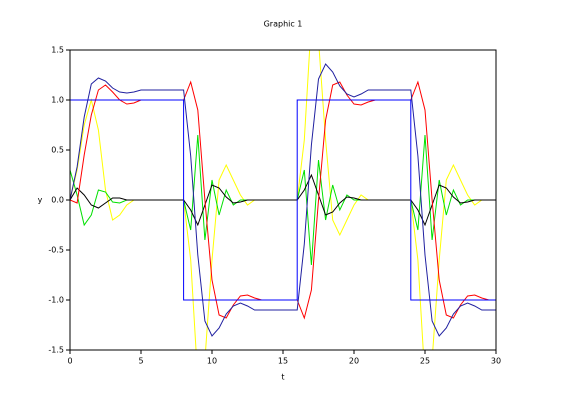  Describe the element at coordinates (354, 361) in the screenshot. I see `x-tick-label: 20` at that location.